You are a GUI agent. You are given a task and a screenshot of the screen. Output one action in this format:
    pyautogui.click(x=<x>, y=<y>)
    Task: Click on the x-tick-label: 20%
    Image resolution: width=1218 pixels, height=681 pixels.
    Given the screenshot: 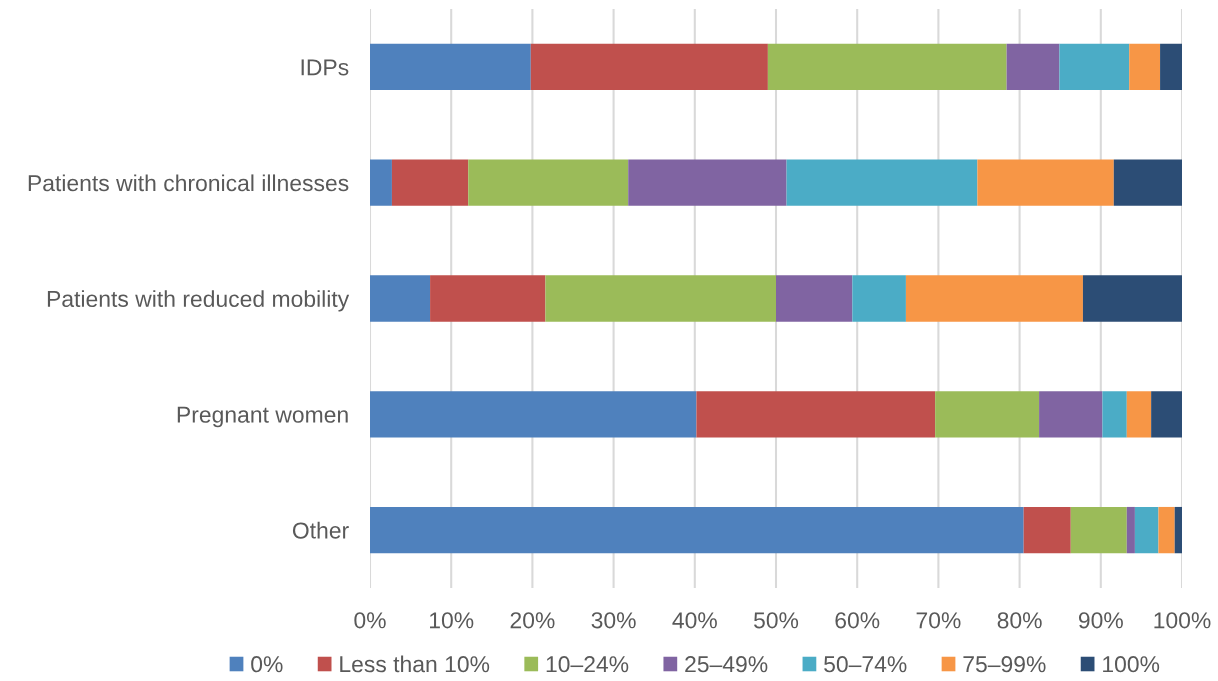 What is the action you would take?
    pyautogui.click(x=532, y=620)
    